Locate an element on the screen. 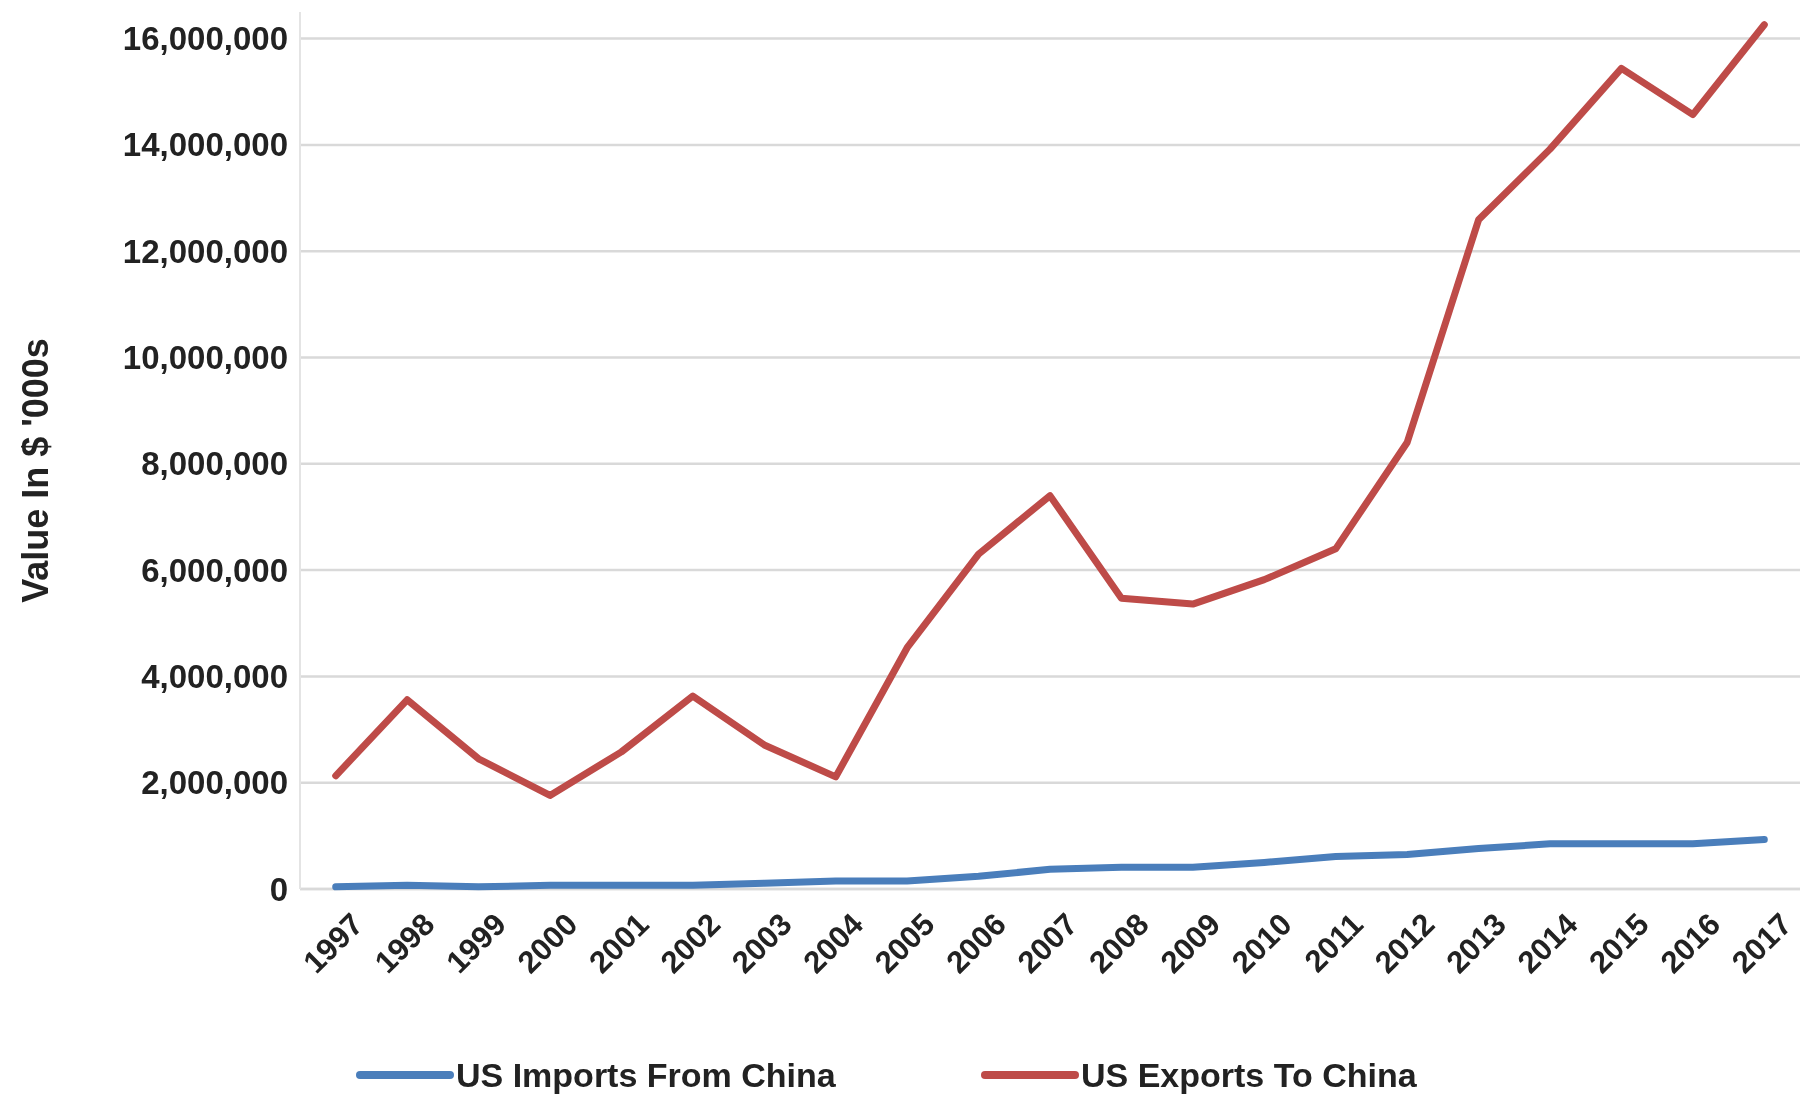 The width and height of the screenshot is (1815, 1100). y-tick-label: 2,000,000 is located at coordinates (214, 783).